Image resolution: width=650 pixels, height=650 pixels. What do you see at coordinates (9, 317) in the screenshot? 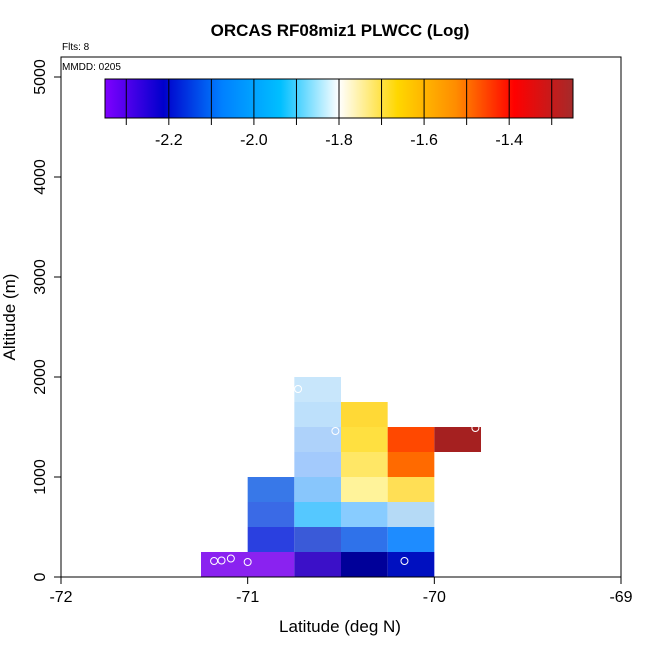
I see `y-axis-label: Altitude (m)` at bounding box center [9, 317].